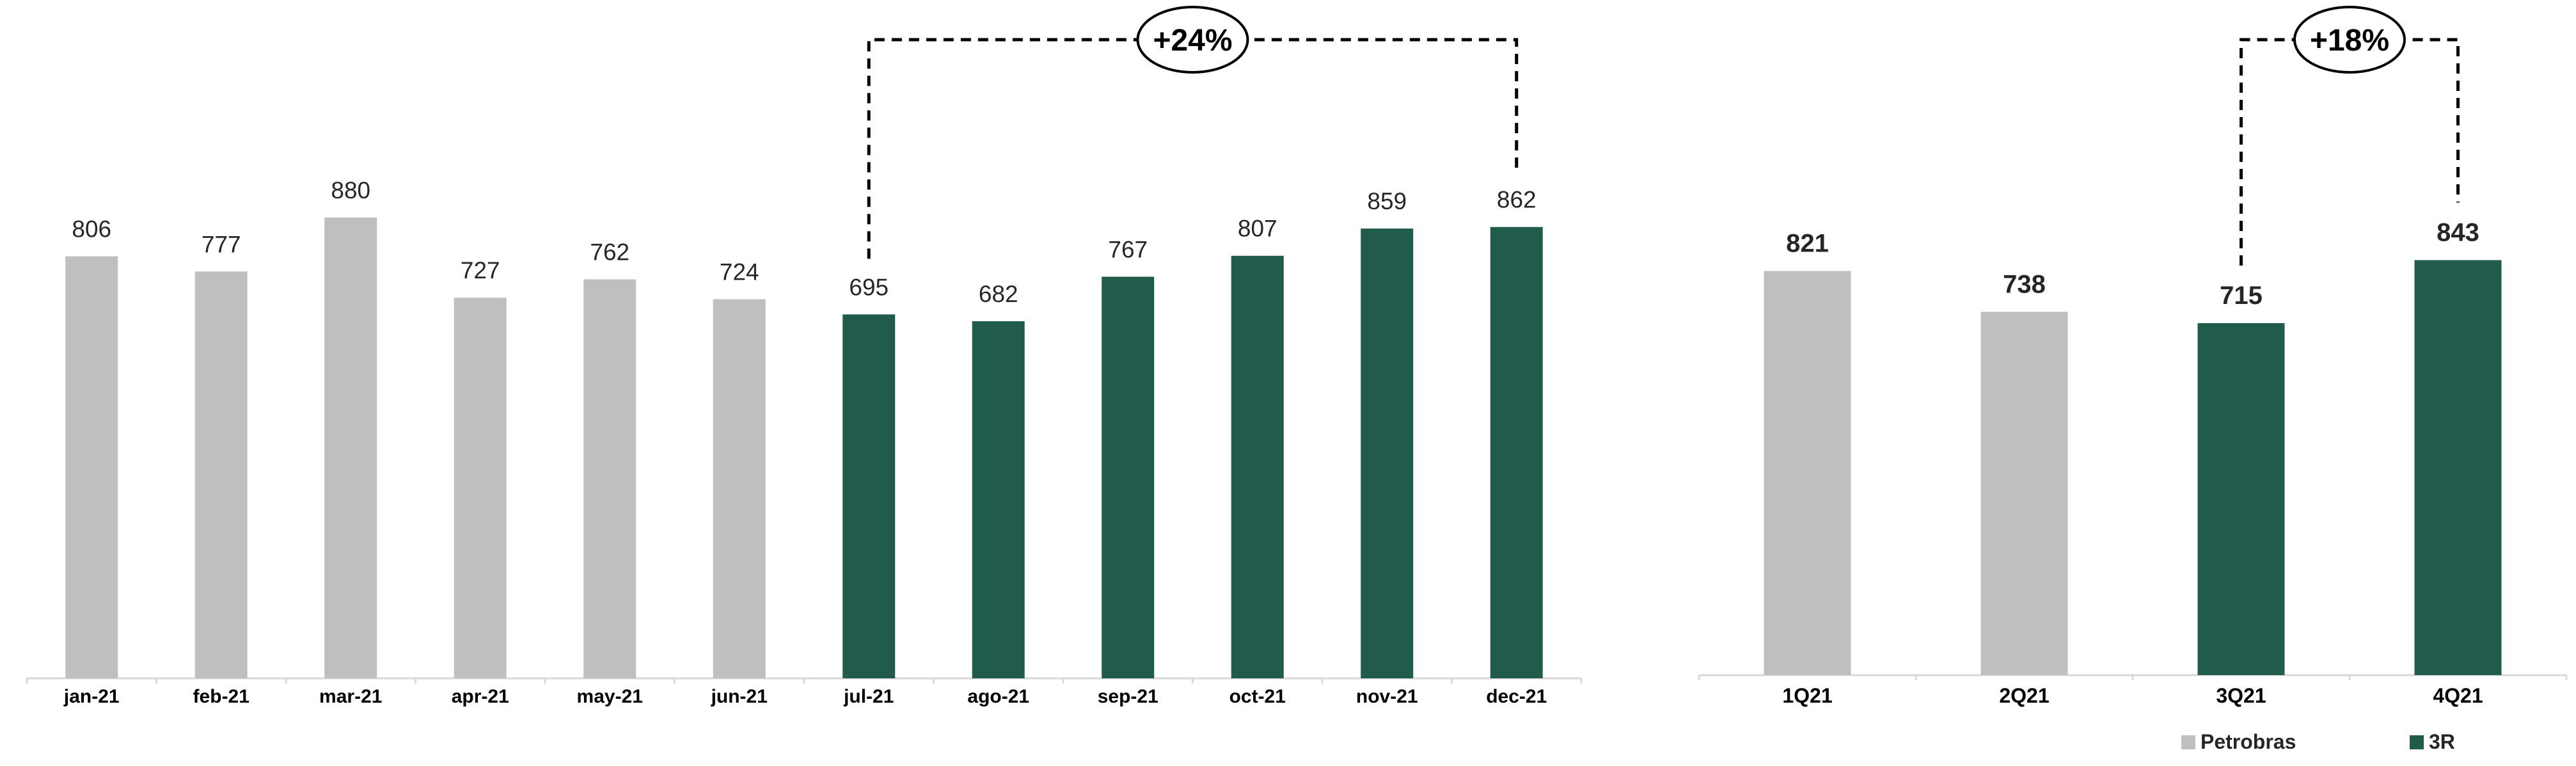 This screenshot has height=766, width=2576. I want to click on bar-2Q21, so click(2024, 493).